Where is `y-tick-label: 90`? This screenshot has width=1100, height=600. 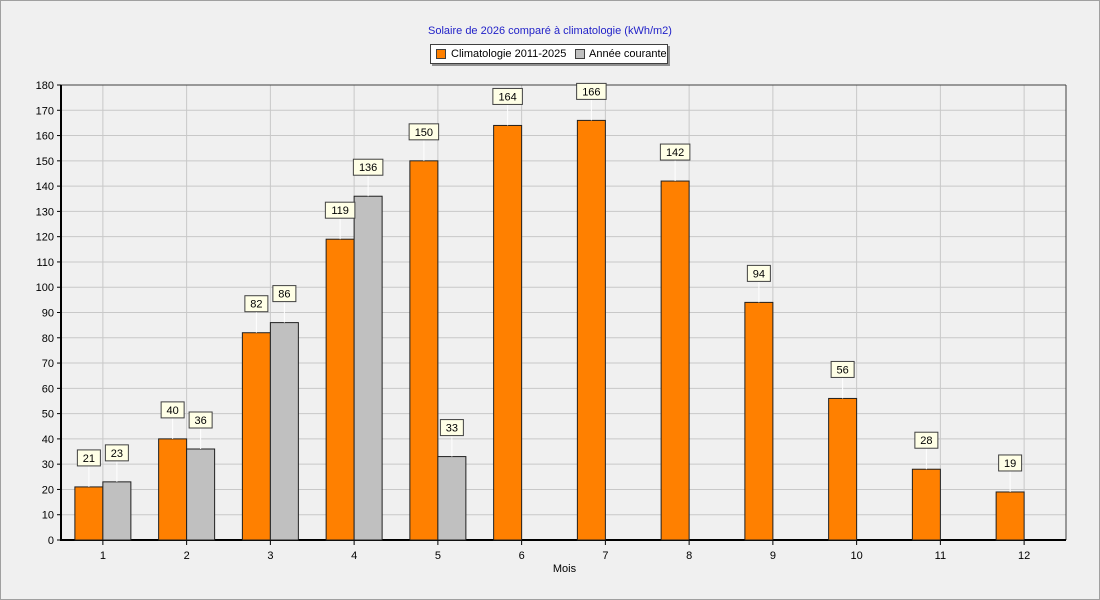 y-tick-label: 90 is located at coordinates (48, 314).